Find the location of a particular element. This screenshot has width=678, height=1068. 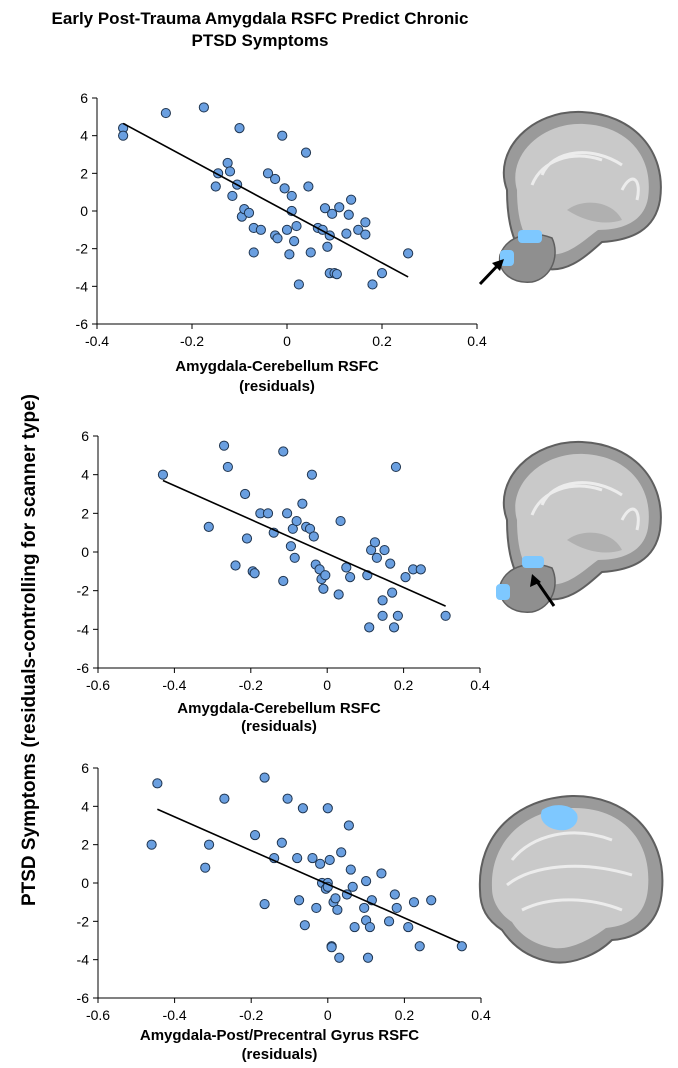

chart-2-x-tick-label: -0.6 is located at coordinates (98, 685).